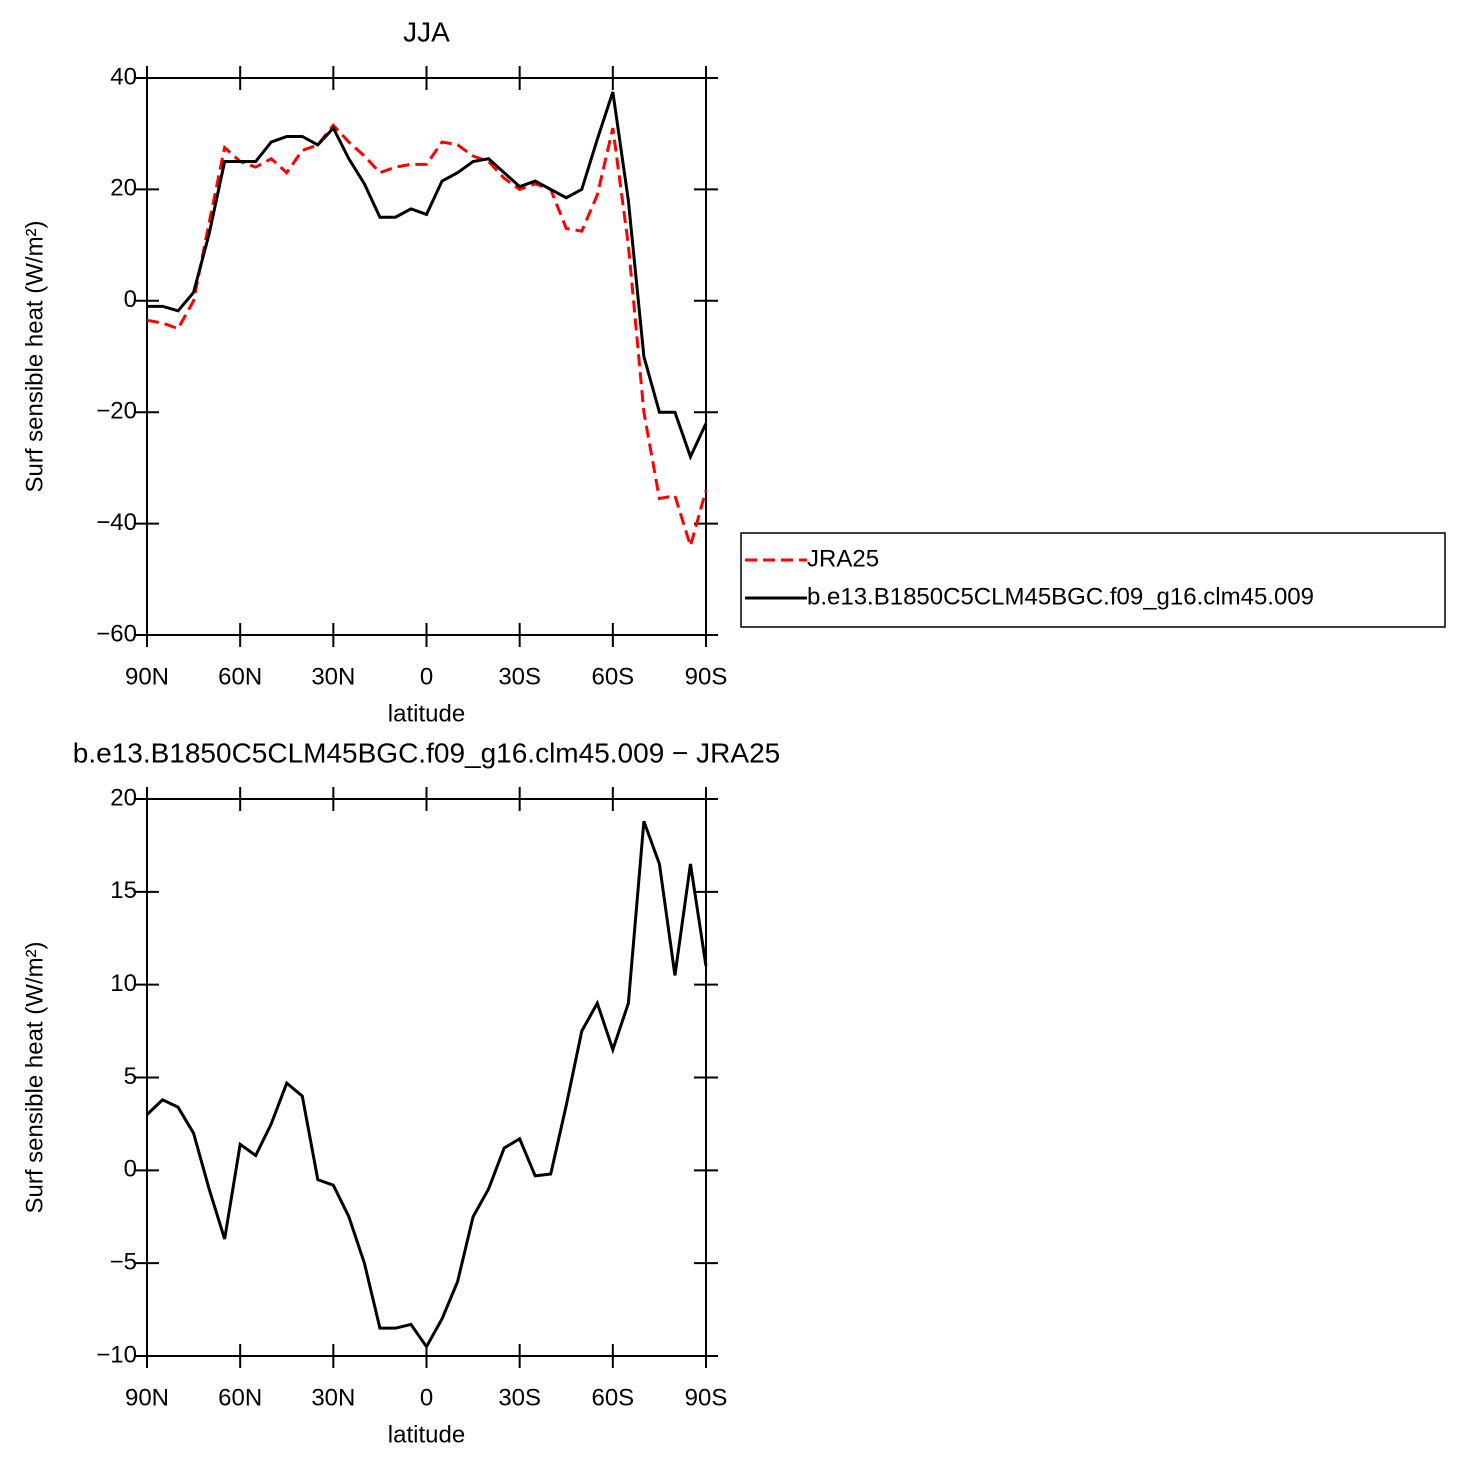 The height and width of the screenshot is (1463, 1466). What do you see at coordinates (123, 983) in the screenshot?
I see `y-tick-label: 10` at bounding box center [123, 983].